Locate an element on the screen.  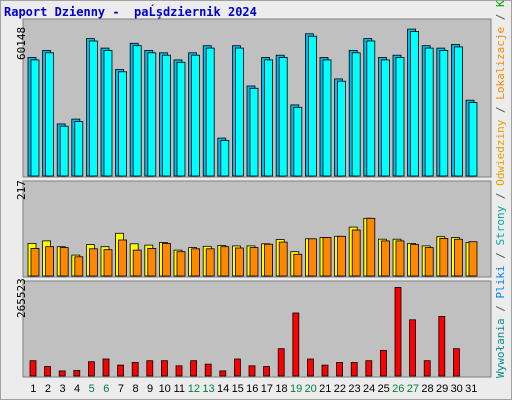
day-label-22: 22 is located at coordinates (340, 389).